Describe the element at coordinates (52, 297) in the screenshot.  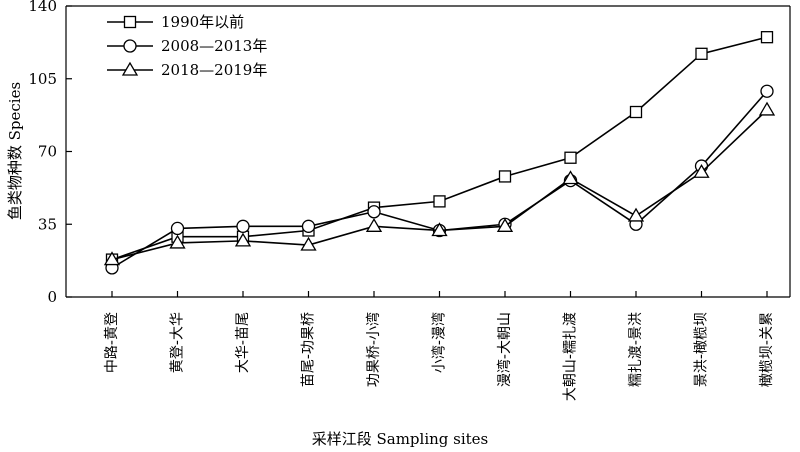
I see `y-tick-label: 0` at that location.